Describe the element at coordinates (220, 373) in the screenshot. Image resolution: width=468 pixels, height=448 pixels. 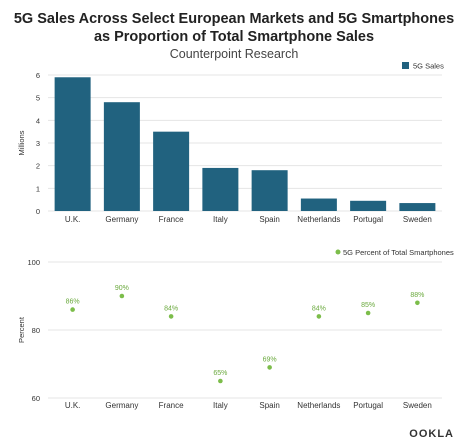
I see `data-label: 65%` at that location.